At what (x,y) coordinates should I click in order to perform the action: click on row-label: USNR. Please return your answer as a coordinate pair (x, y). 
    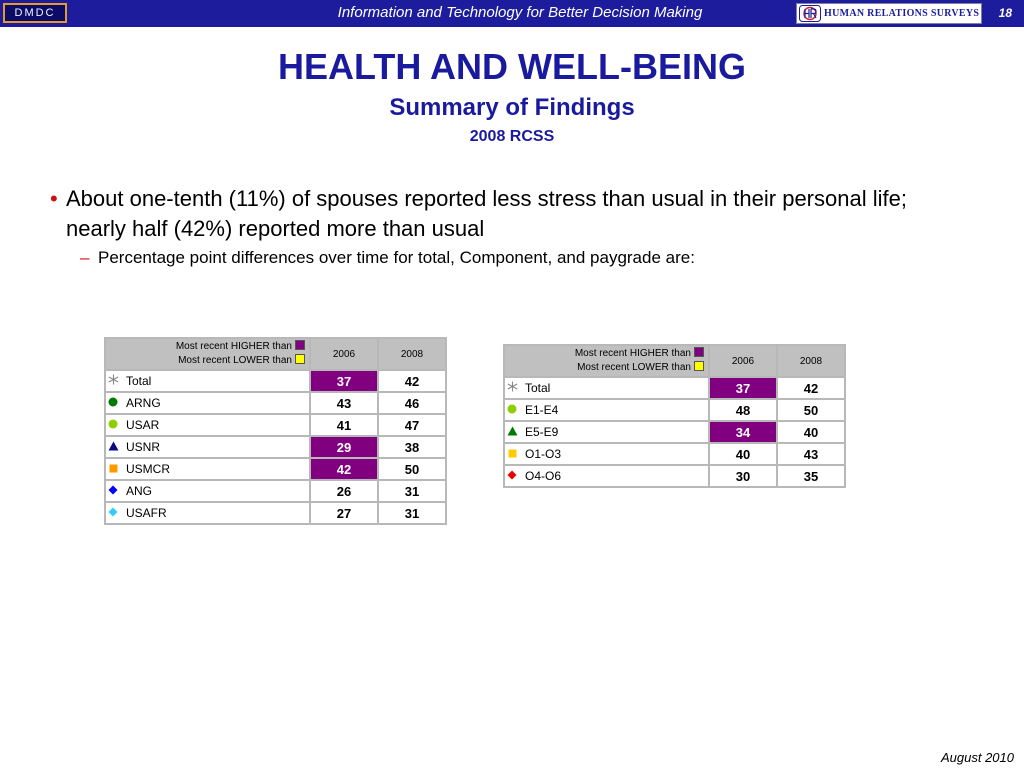
    Looking at the image, I should click on (143, 447).